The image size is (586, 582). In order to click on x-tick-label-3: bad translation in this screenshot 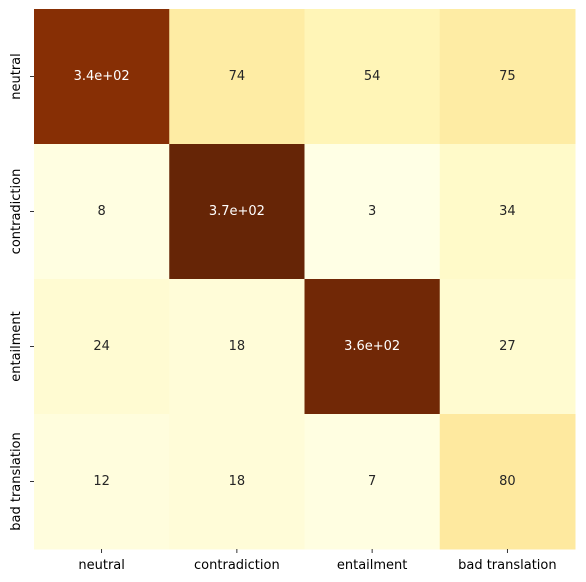, I will do `click(507, 565)`.